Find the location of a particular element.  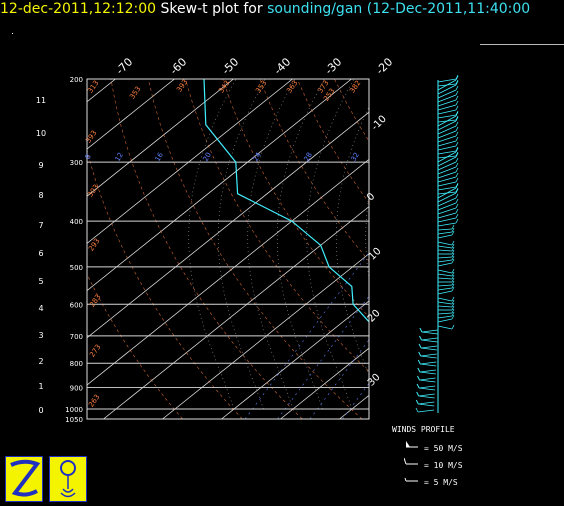

barb-5-icon is located at coordinates (411, 479).